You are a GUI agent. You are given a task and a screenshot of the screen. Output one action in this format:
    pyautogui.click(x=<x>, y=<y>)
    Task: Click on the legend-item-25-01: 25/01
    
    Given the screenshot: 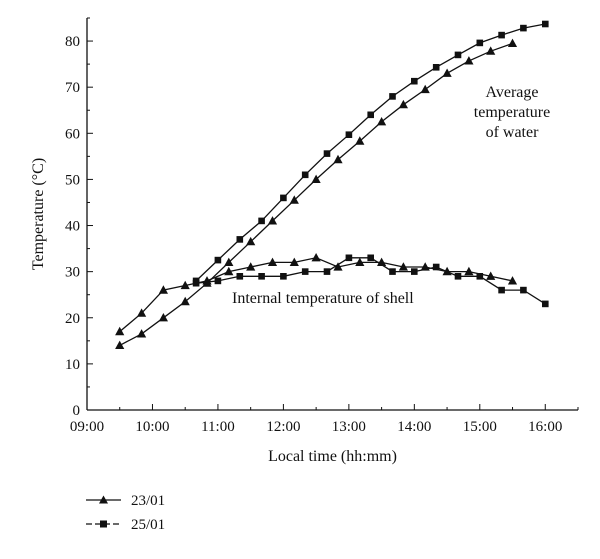 What is the action you would take?
    pyautogui.click(x=125, y=525)
    